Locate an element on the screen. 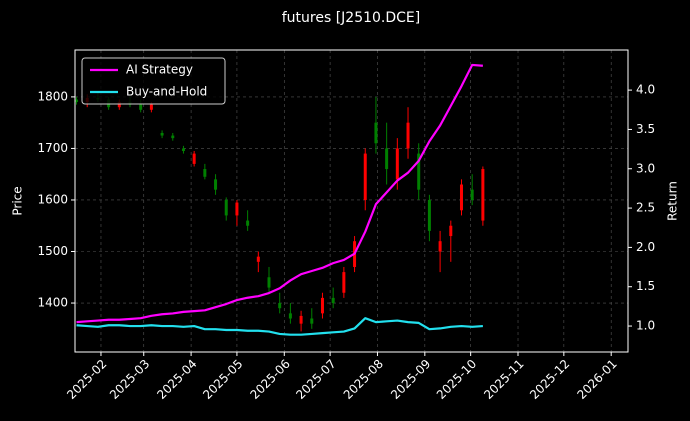 This screenshot has width=690, height=421. y-tick-label: 1800 is located at coordinates (52, 96).